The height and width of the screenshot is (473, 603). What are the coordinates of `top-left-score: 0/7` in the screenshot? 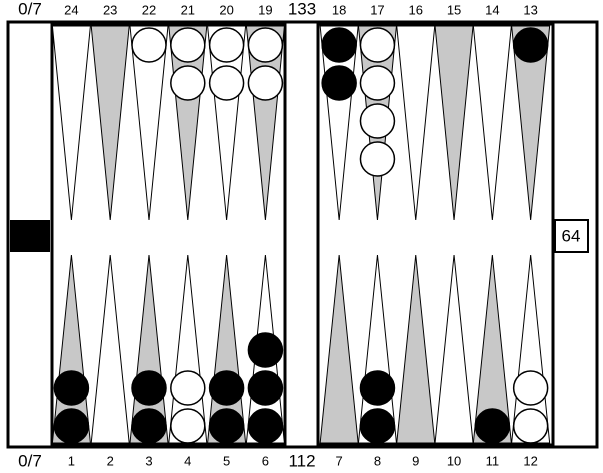 It's located at (30, 9).